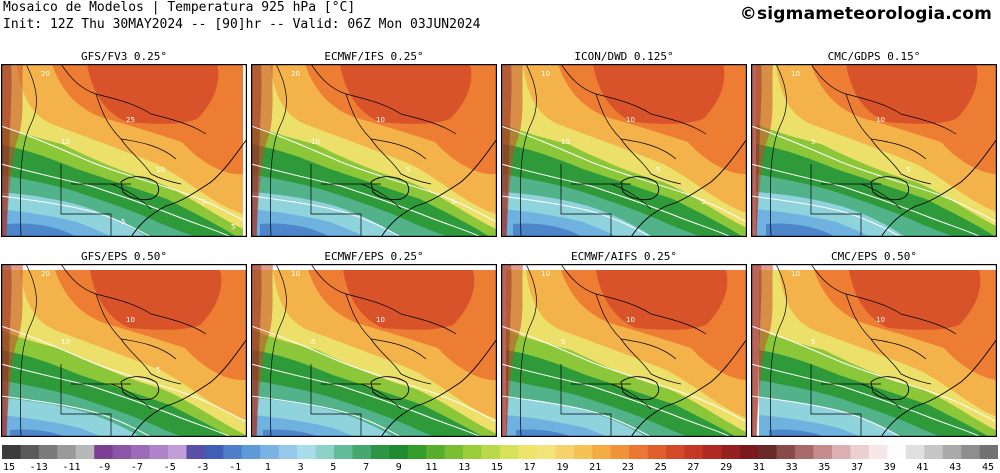  I want to click on model-panel: ECMWF/EPS 0.25° 10 10 5, so click(374, 343).